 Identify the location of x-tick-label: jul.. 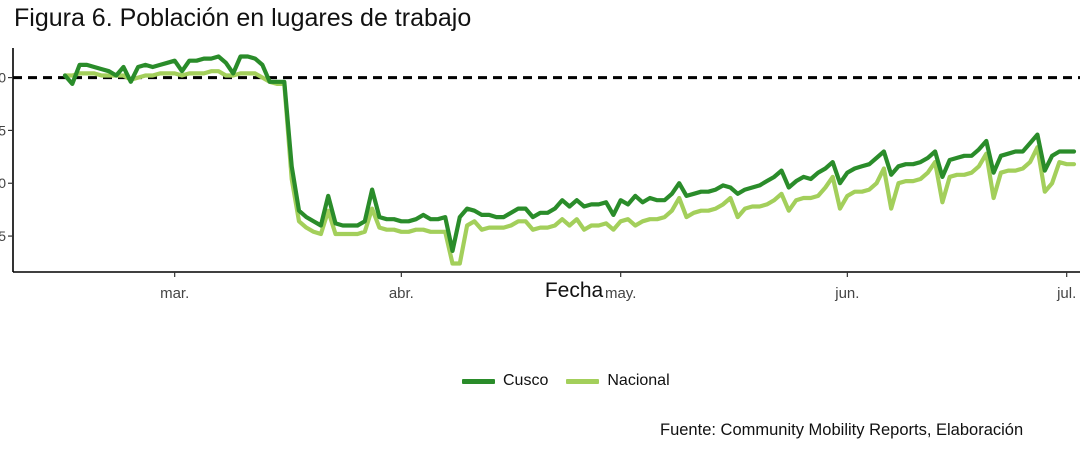
(1066, 293).